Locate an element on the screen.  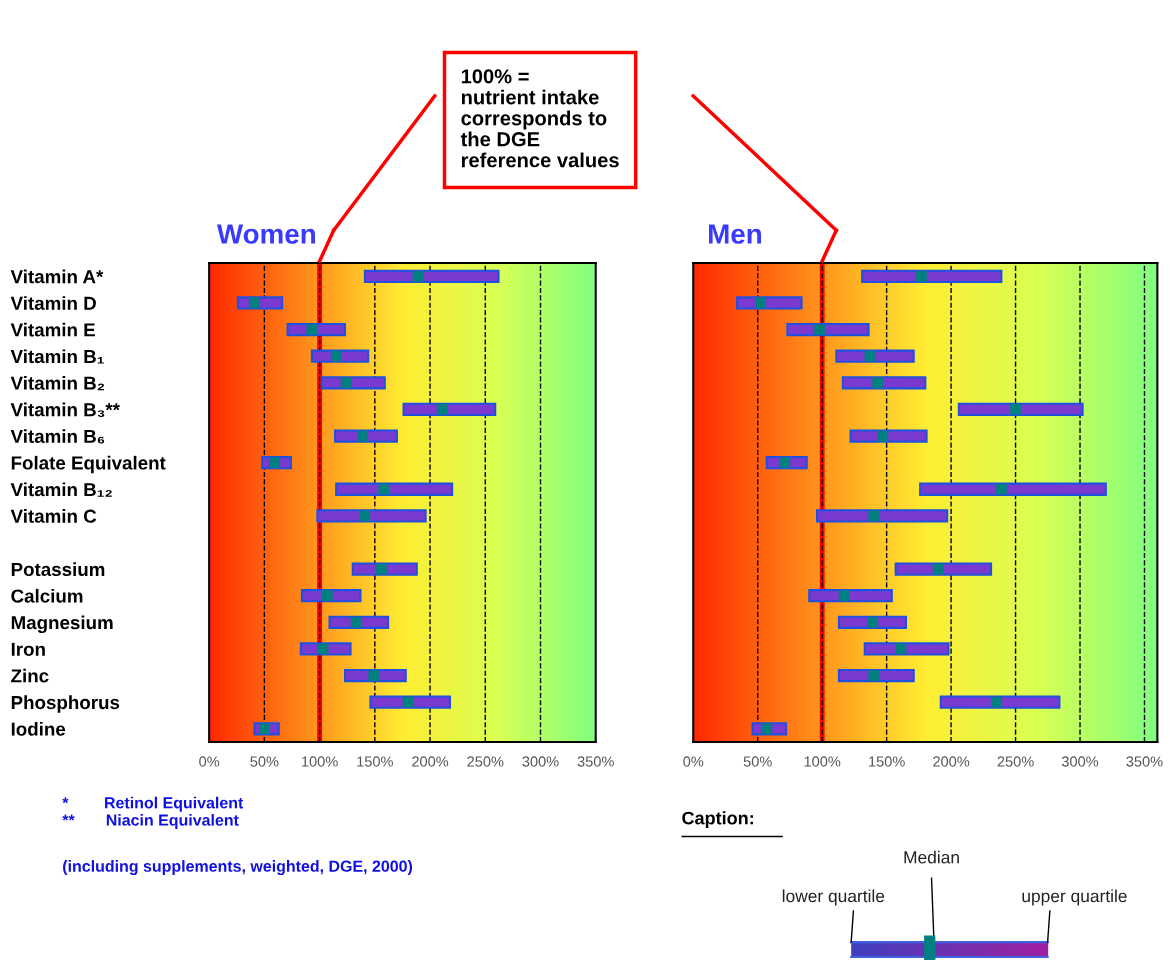
text: Median is located at coordinates (931, 857).